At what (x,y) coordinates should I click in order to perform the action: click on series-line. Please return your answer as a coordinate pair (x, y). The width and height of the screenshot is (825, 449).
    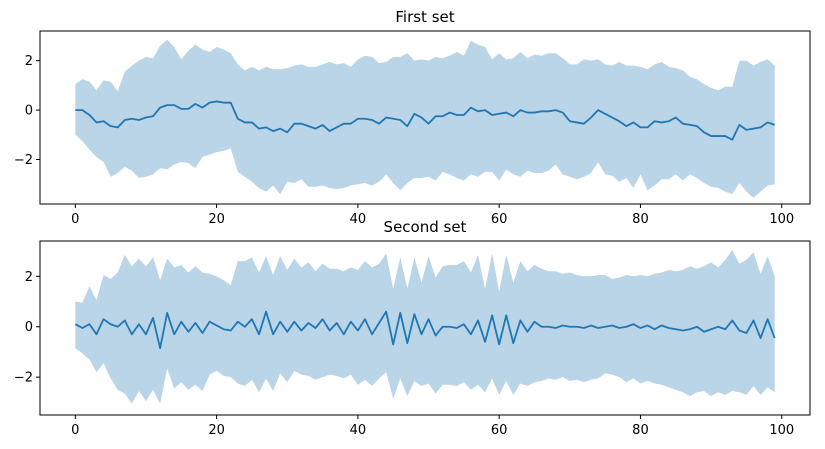
    Looking at the image, I should click on (425, 330).